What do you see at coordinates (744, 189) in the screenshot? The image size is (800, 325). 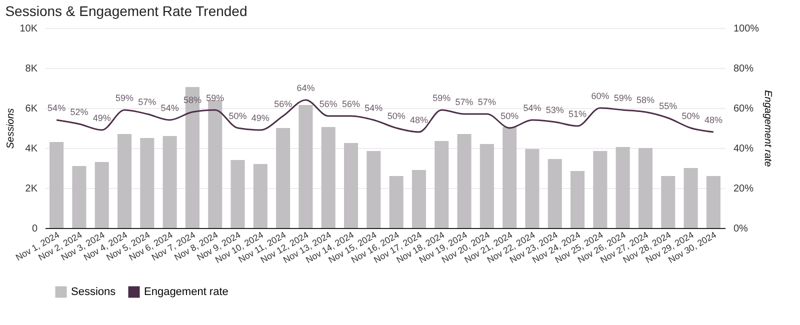 I see `y2-tick-label: 20%` at bounding box center [744, 189].